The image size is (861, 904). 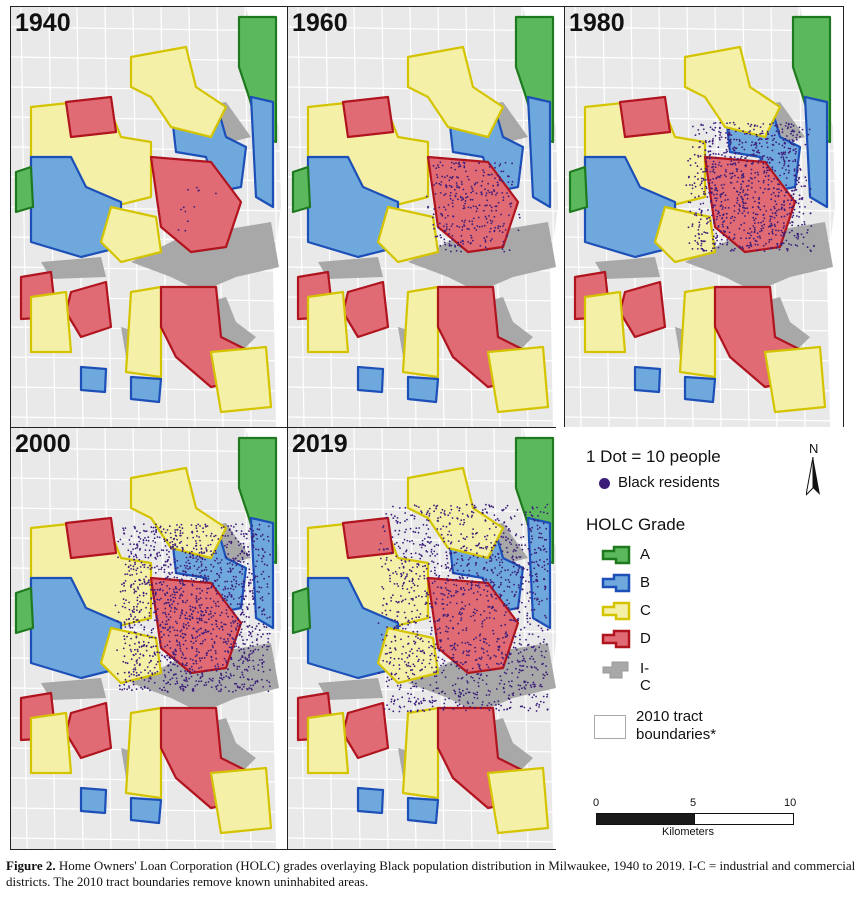 What do you see at coordinates (24, 610) in the screenshot?
I see `holc-zone-a` at bounding box center [24, 610].